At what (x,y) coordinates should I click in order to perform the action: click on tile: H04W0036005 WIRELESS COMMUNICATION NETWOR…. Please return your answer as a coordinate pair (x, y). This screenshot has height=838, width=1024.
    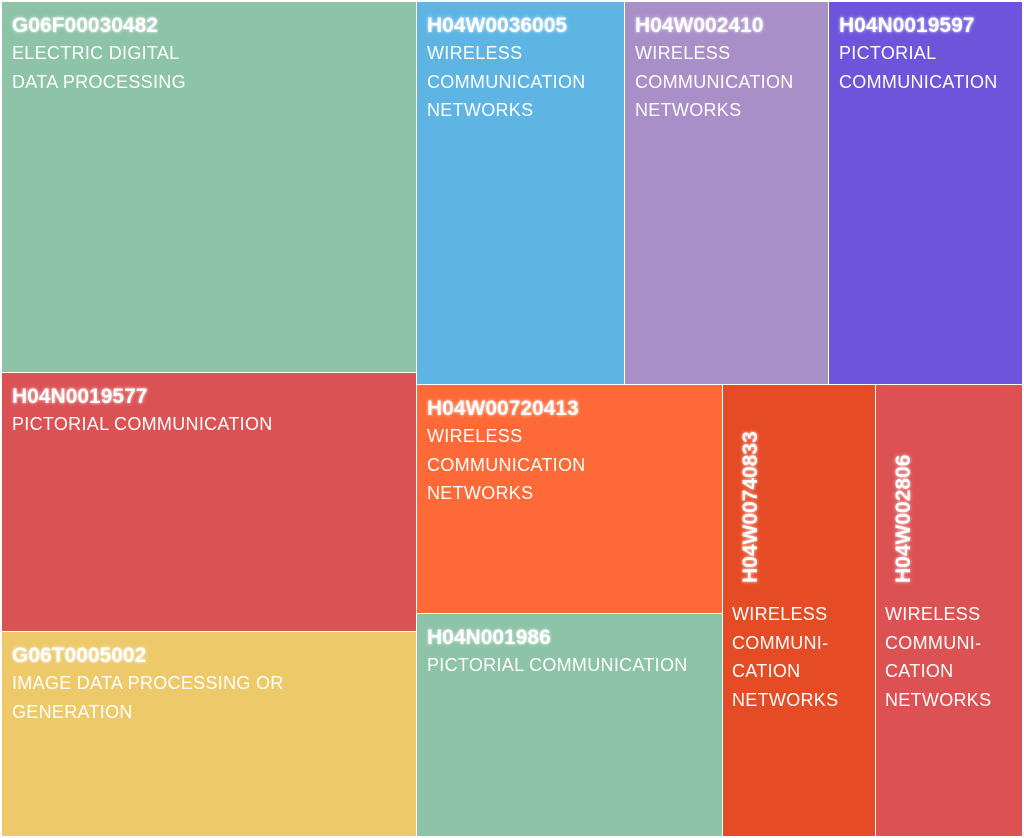
    Looking at the image, I should click on (520, 193).